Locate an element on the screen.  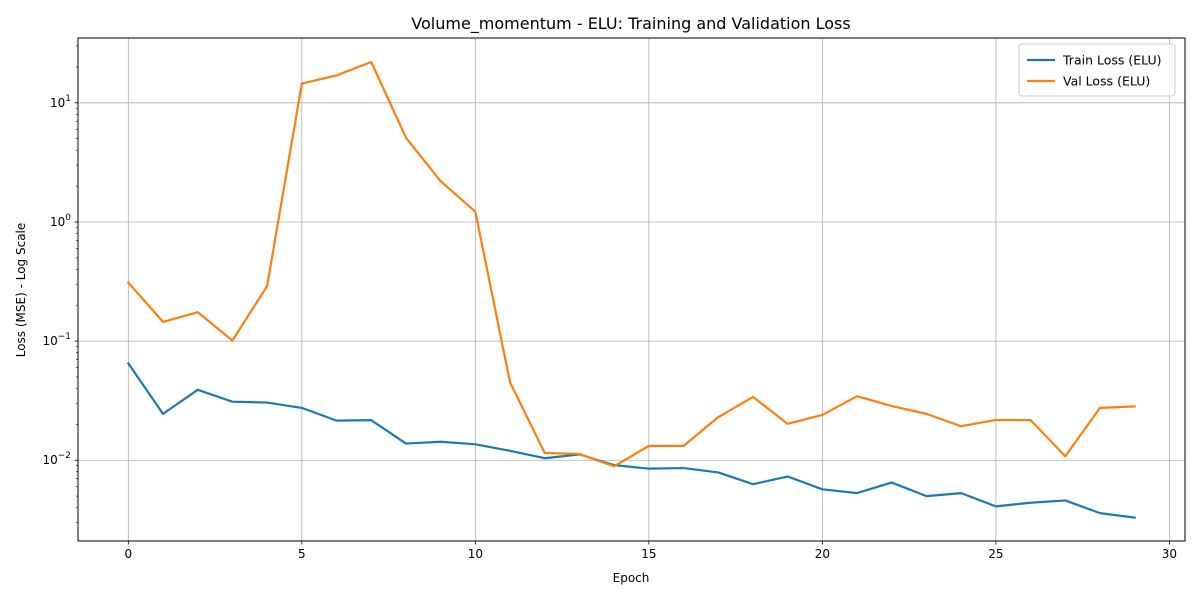
legend: Train Loss (ELU) Val Loss (ELU) is located at coordinates (1097, 70).